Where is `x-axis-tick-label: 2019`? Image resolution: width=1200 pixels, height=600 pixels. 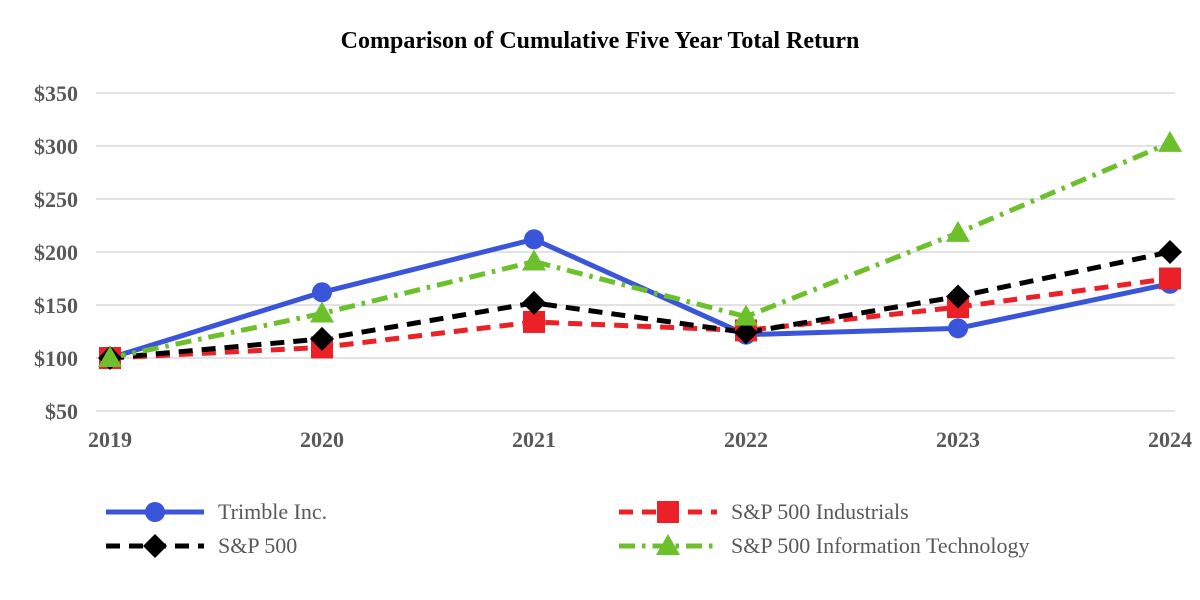
x-axis-tick-label: 2019 is located at coordinates (110, 439).